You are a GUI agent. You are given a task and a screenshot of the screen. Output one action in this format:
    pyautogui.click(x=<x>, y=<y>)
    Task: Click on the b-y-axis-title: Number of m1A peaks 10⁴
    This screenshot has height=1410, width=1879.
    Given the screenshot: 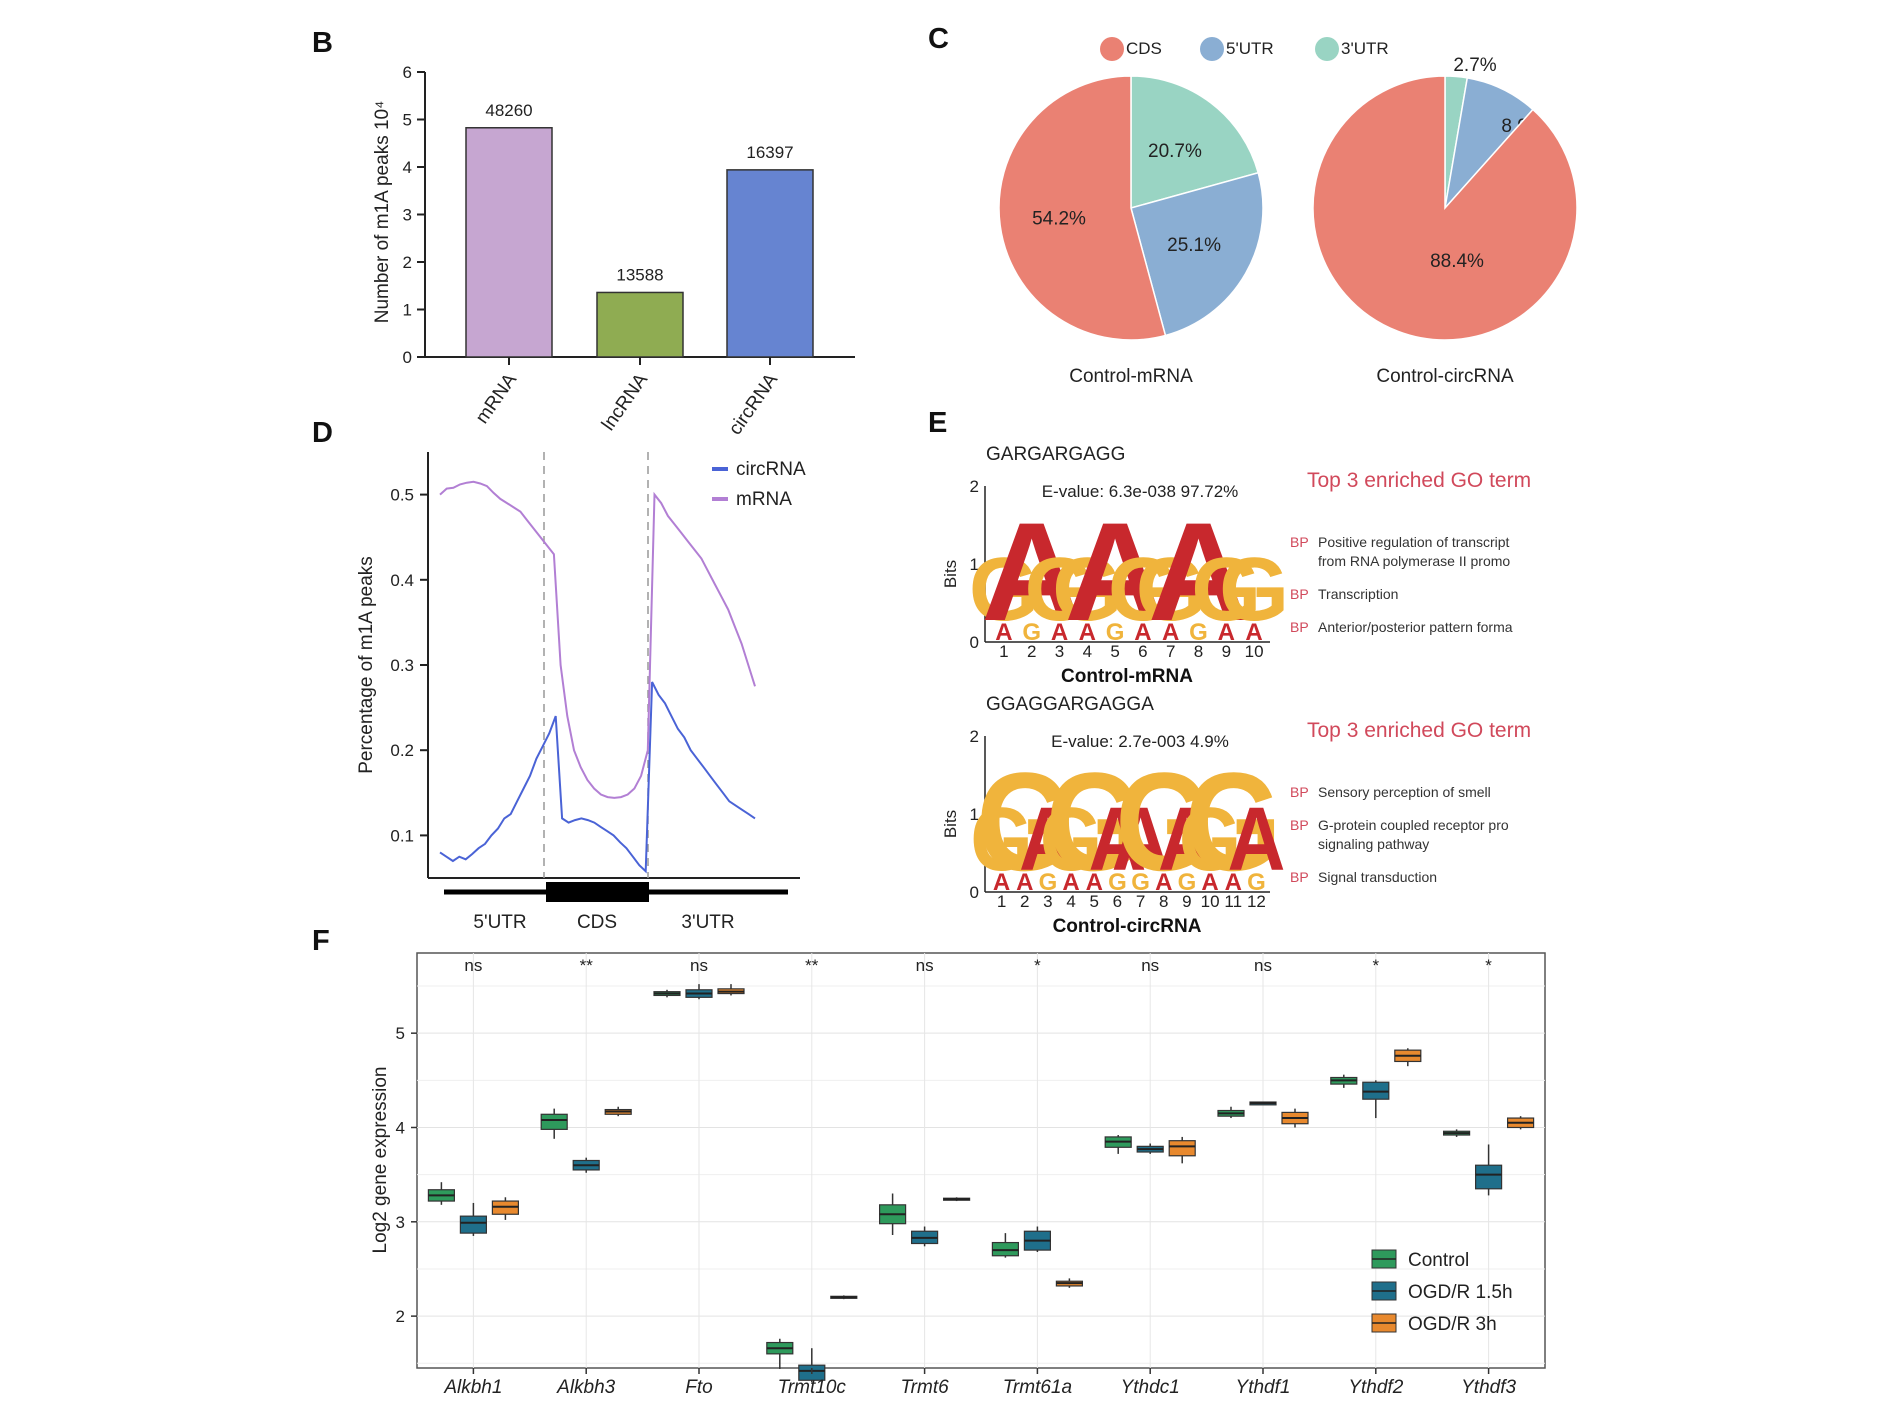 What is the action you would take?
    pyautogui.click(x=382, y=212)
    